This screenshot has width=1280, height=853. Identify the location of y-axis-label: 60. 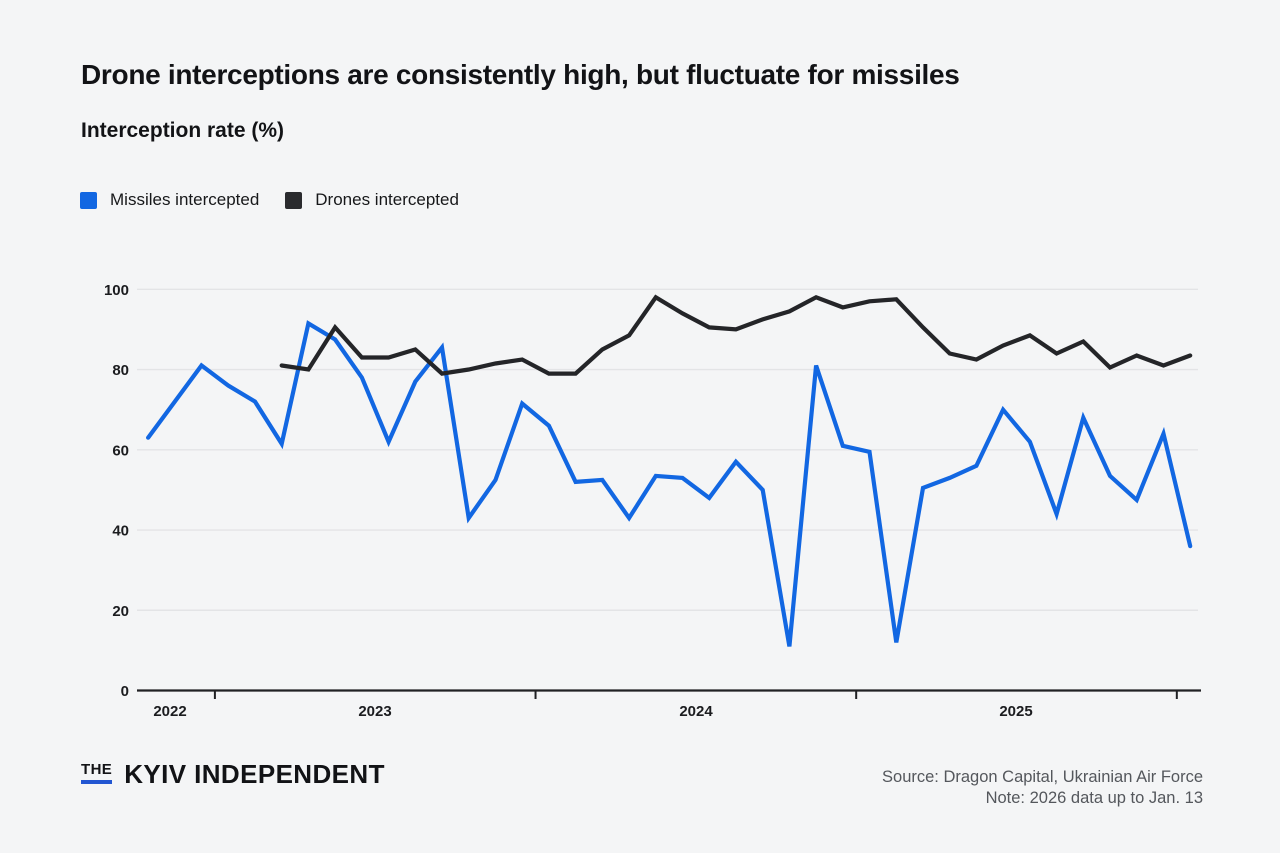
(120, 450).